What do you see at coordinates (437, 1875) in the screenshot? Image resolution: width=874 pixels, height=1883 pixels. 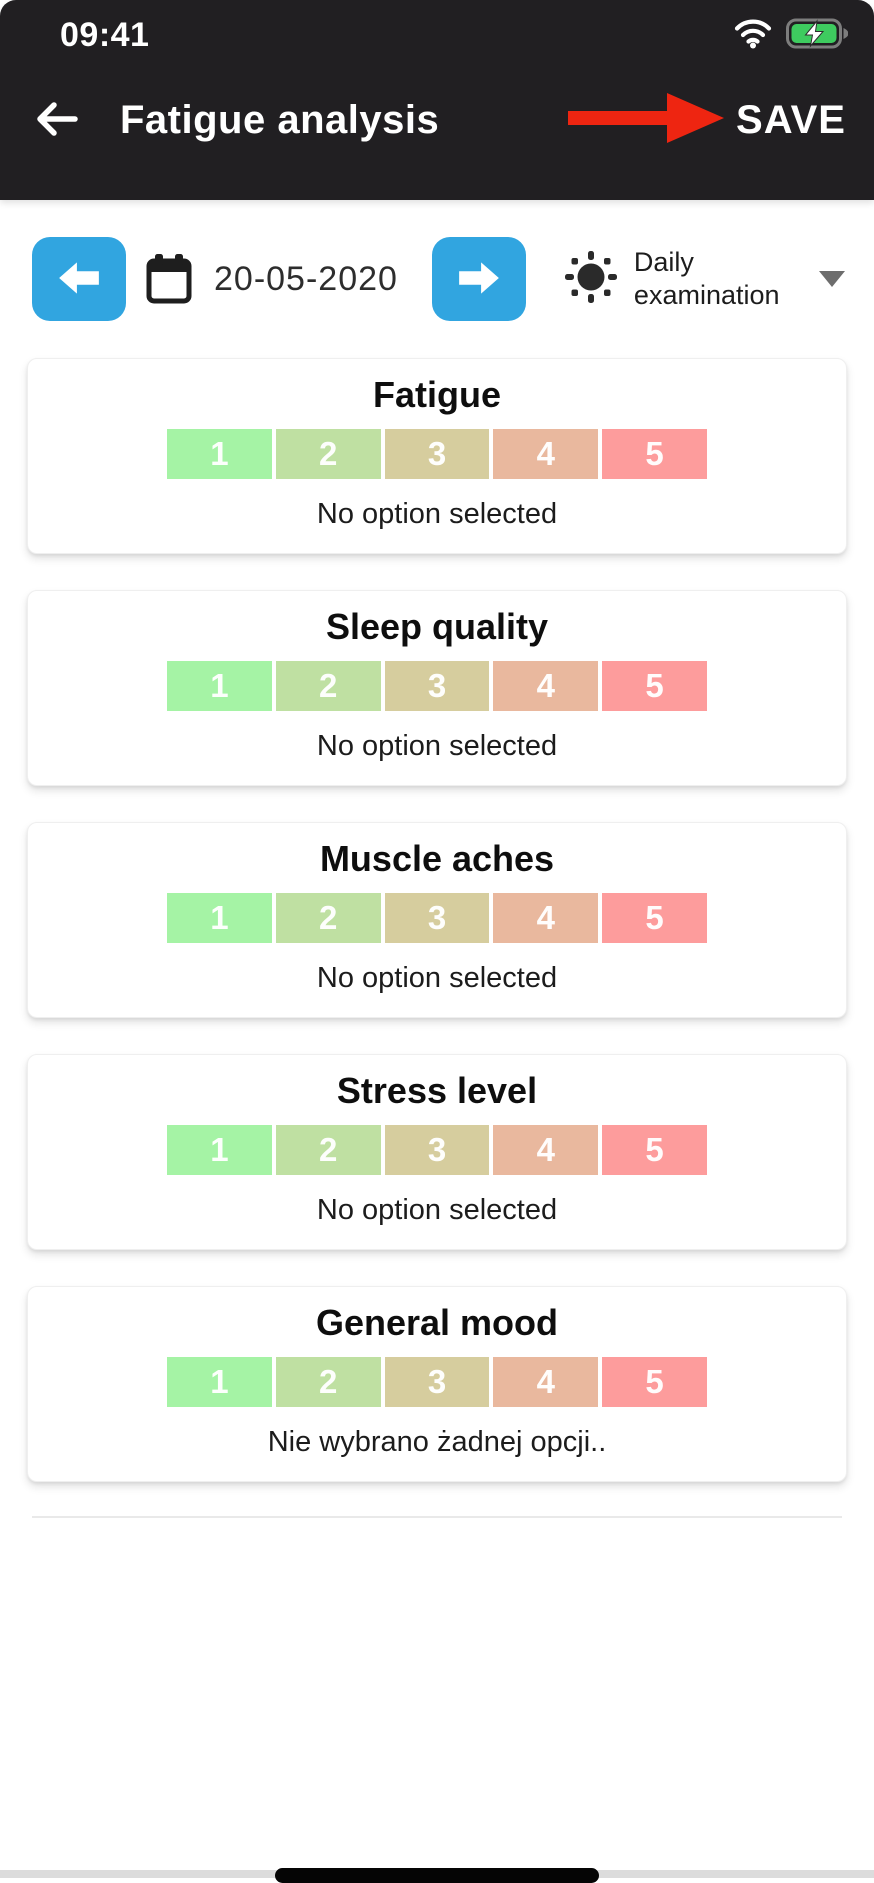 I see `home-indicator` at bounding box center [437, 1875].